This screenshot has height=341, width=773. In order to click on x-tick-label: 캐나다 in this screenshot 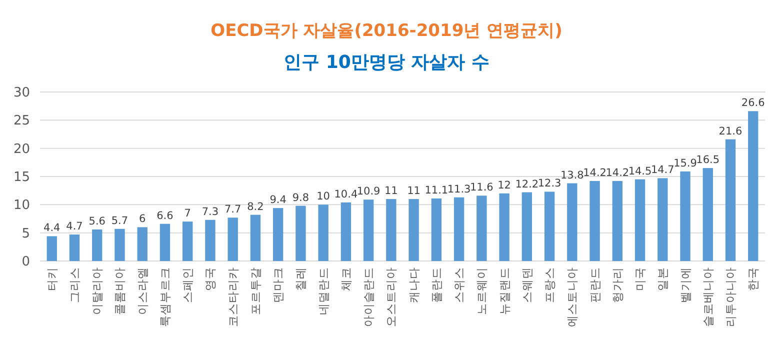, I will do `click(413, 285)`.